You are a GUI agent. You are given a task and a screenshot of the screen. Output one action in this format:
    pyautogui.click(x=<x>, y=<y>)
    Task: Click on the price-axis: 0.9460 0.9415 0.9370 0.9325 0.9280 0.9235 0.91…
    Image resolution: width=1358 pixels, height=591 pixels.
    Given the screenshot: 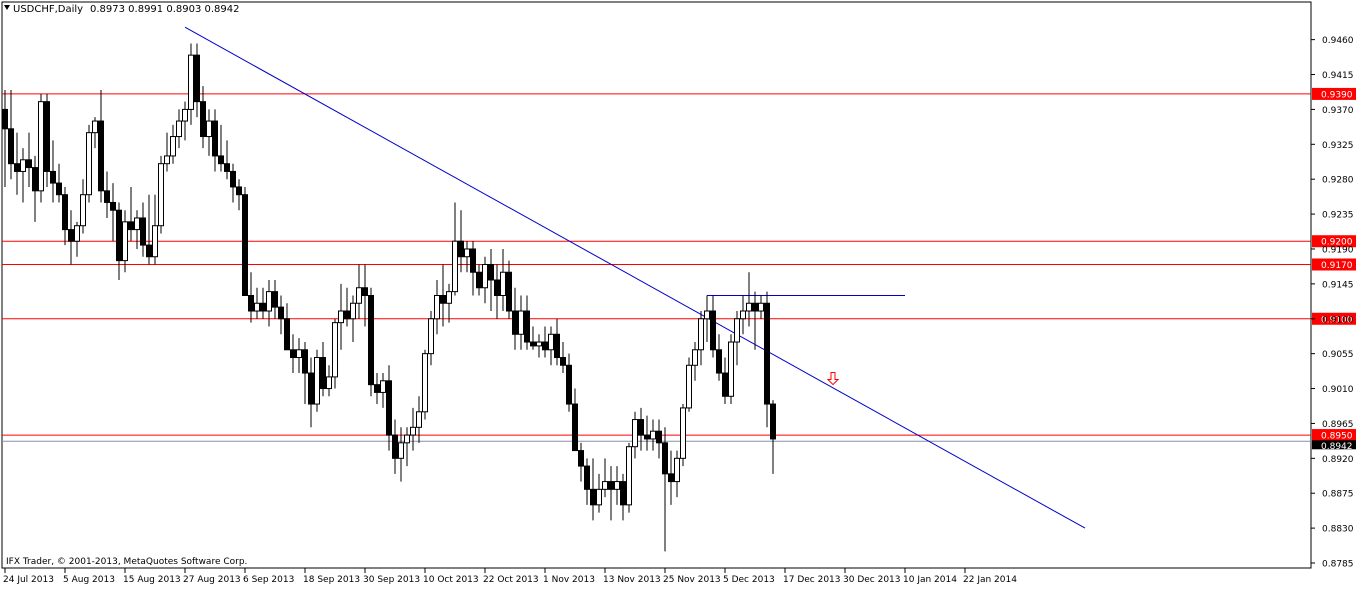 What is the action you would take?
    pyautogui.click(x=1332, y=303)
    